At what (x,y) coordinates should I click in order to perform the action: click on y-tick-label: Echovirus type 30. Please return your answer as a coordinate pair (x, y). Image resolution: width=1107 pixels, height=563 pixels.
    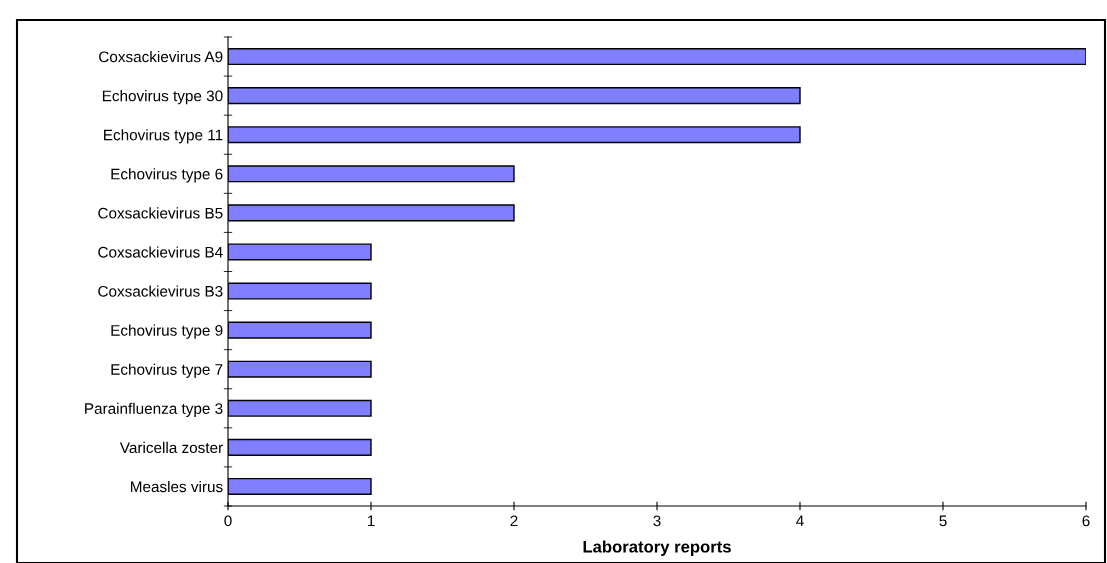
    Looking at the image, I should click on (162, 97).